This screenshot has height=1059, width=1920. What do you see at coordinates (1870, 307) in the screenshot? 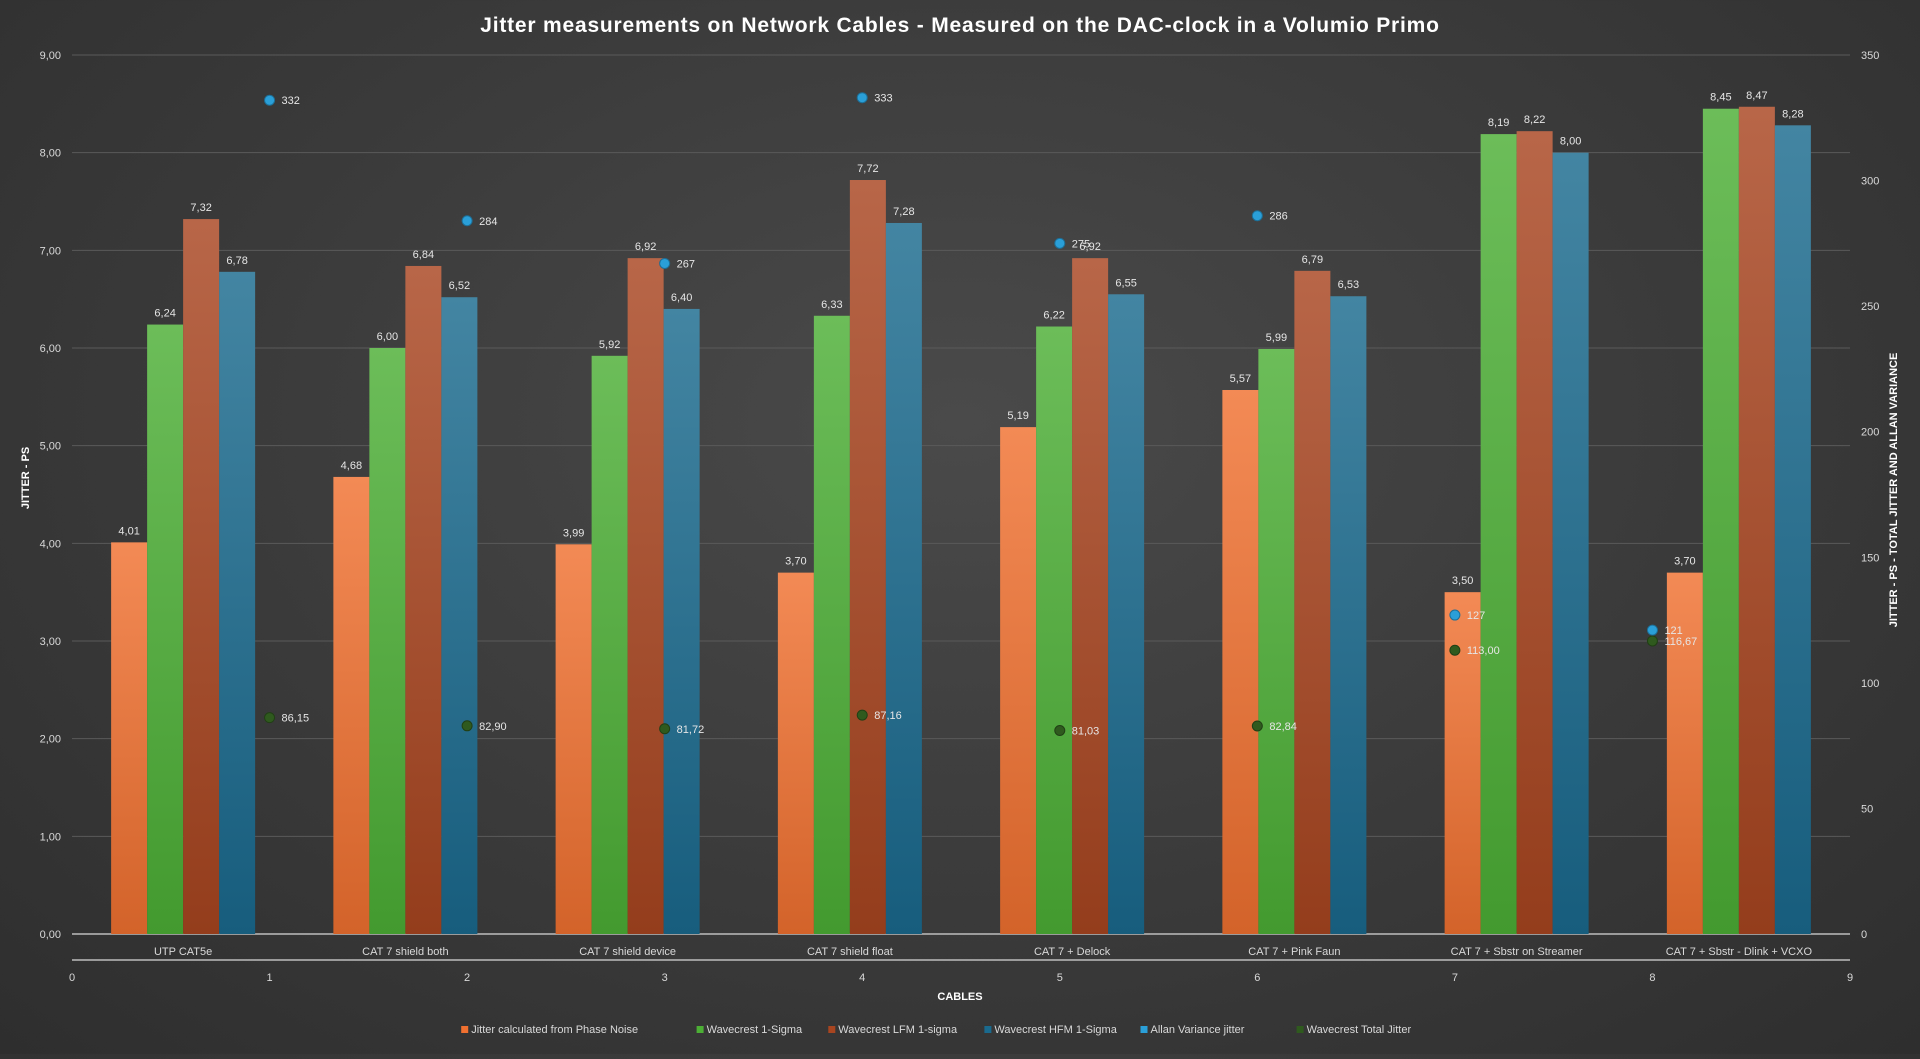
I see `y2-tick-label: 250` at bounding box center [1870, 307].